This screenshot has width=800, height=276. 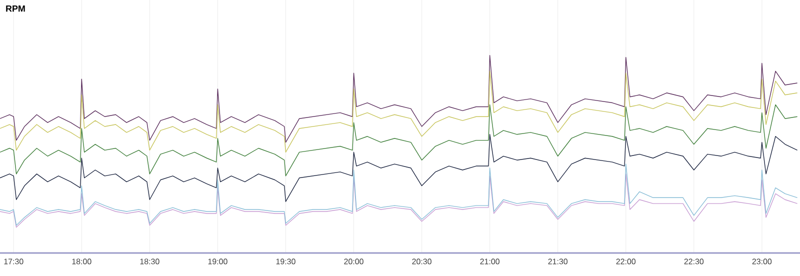 I want to click on chart-title: RPM, so click(x=15, y=9).